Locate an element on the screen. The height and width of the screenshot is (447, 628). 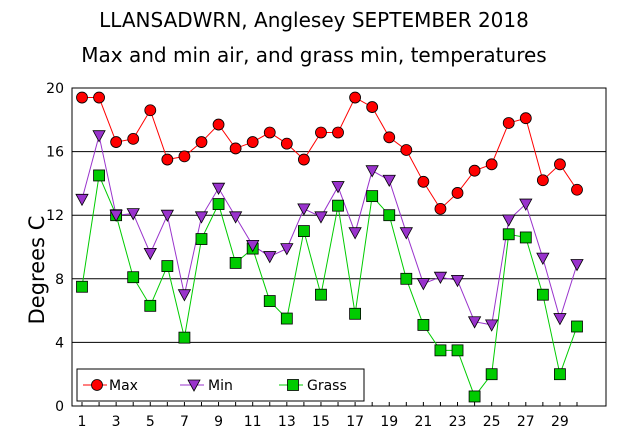
legend-marker-grass is located at coordinates (293, 385).